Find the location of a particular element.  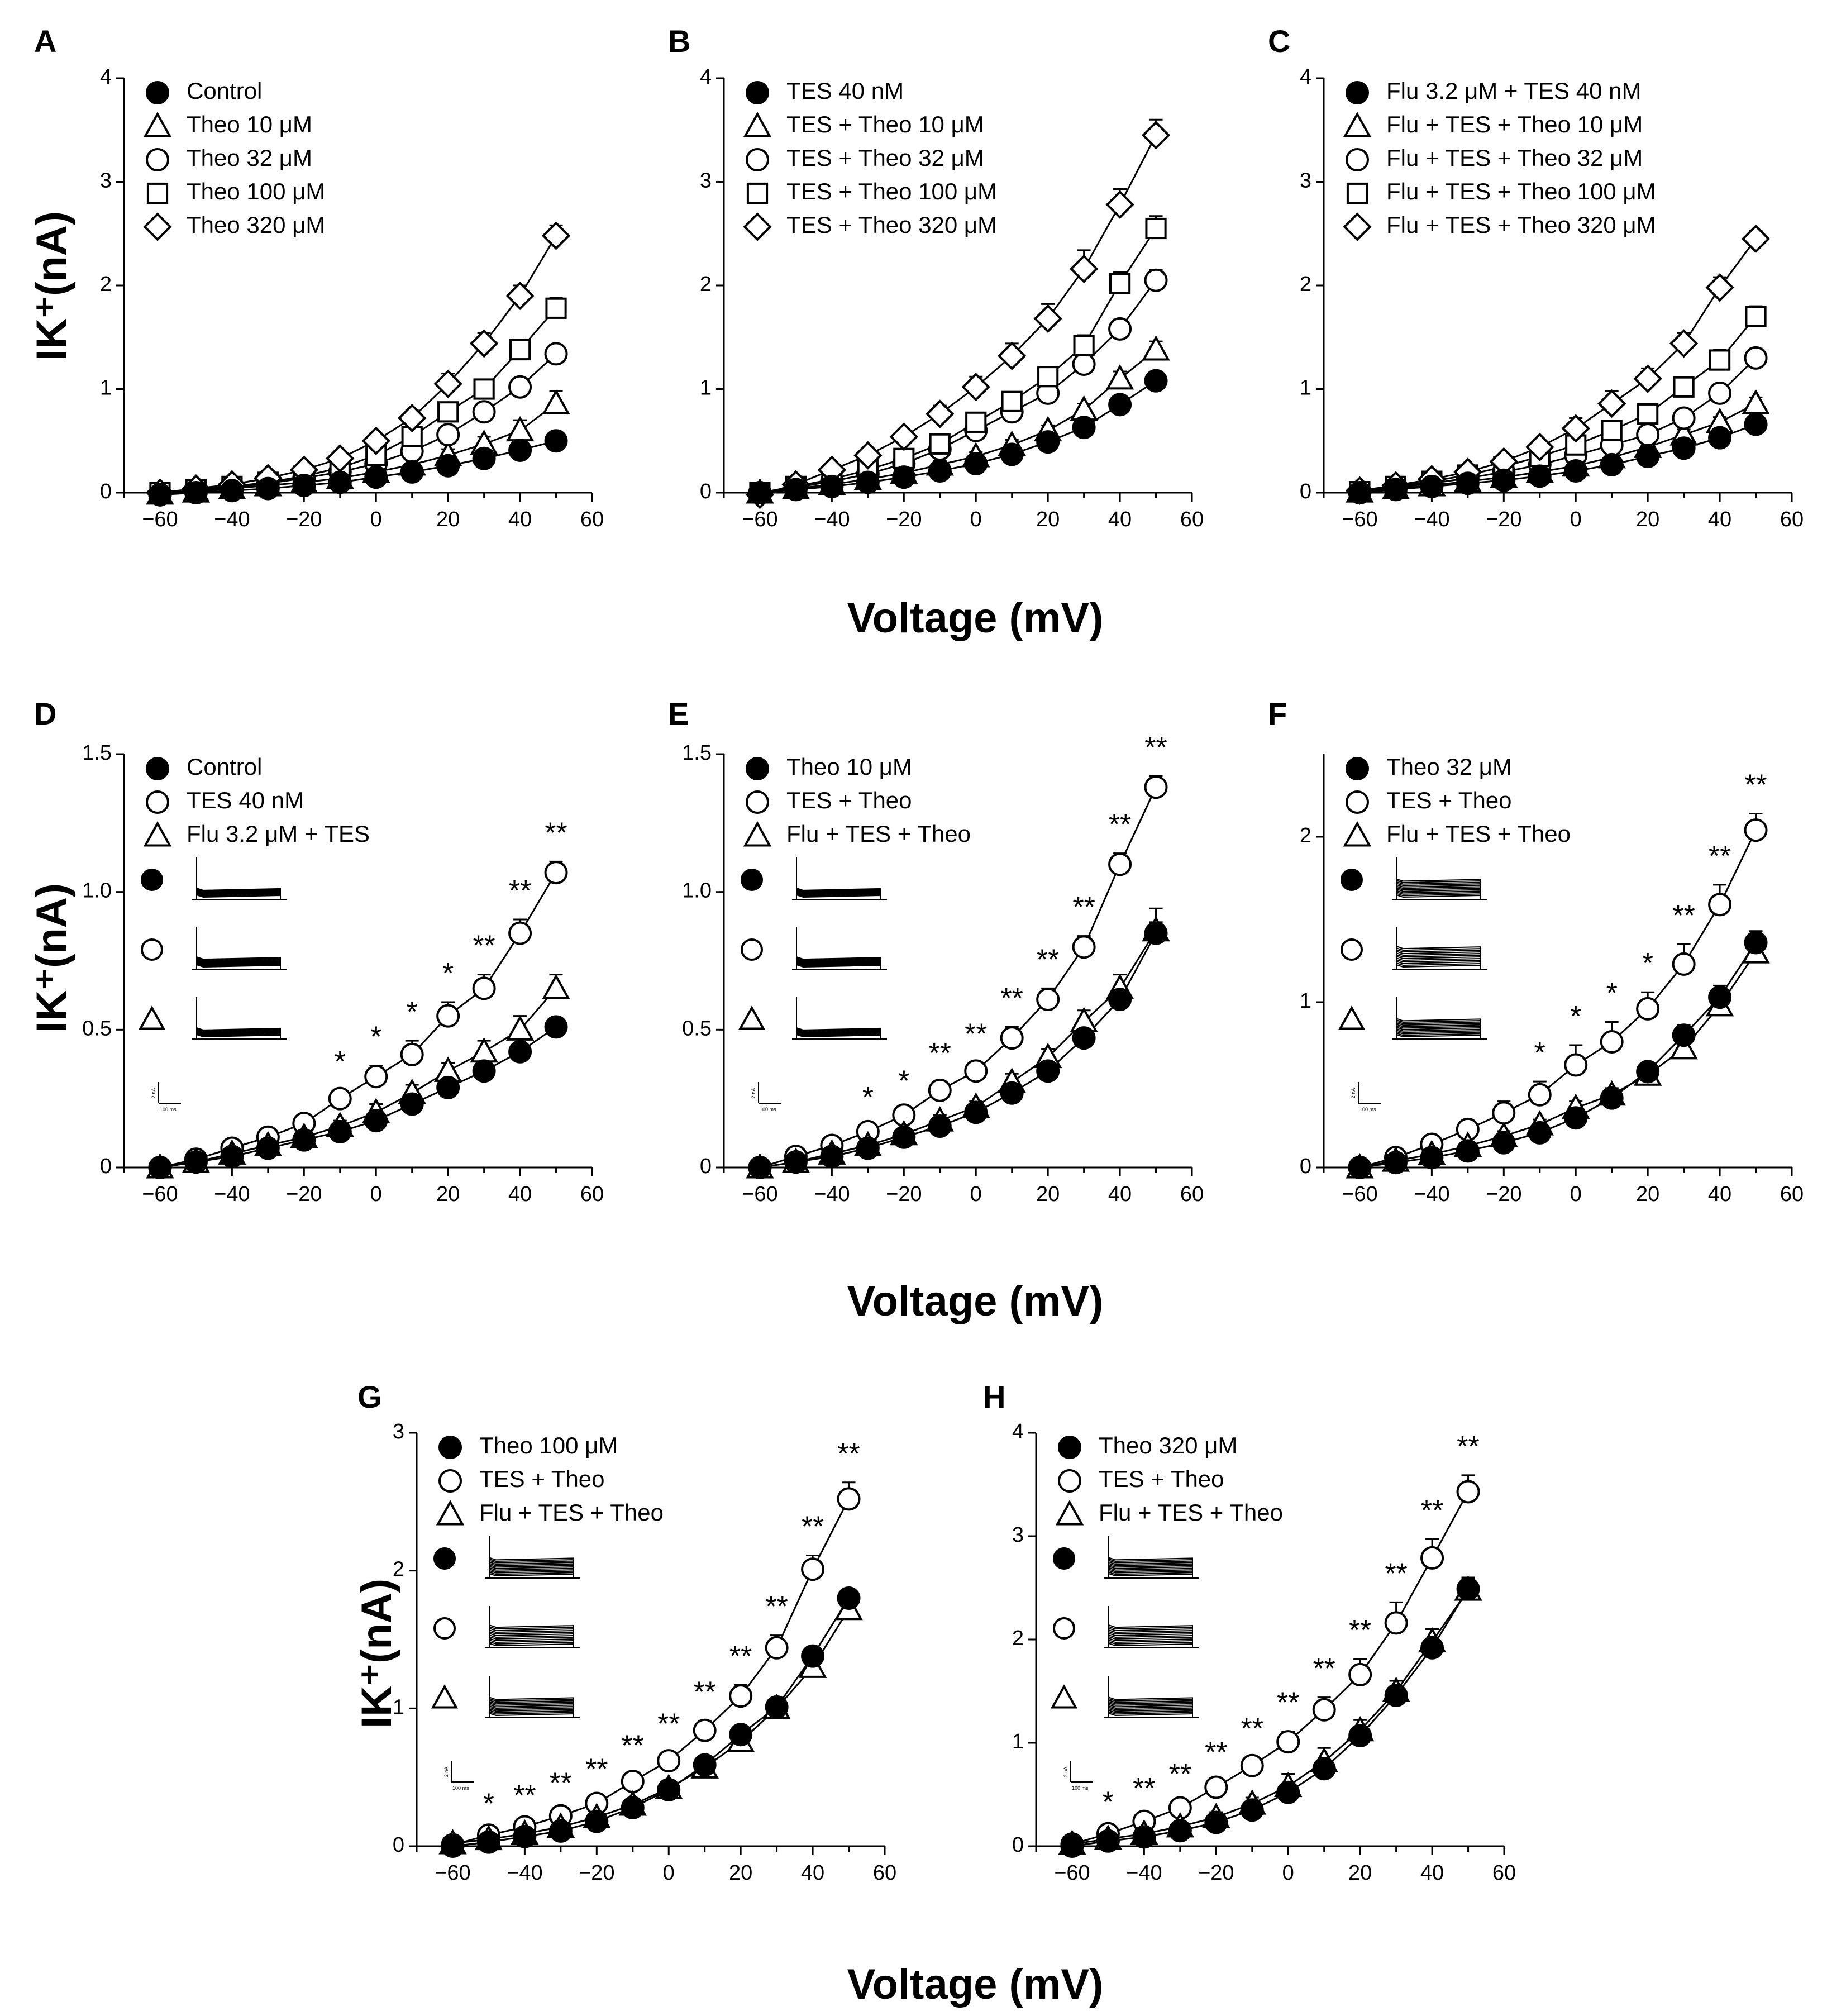

x-tick-label: −40 is located at coordinates (1431, 519).